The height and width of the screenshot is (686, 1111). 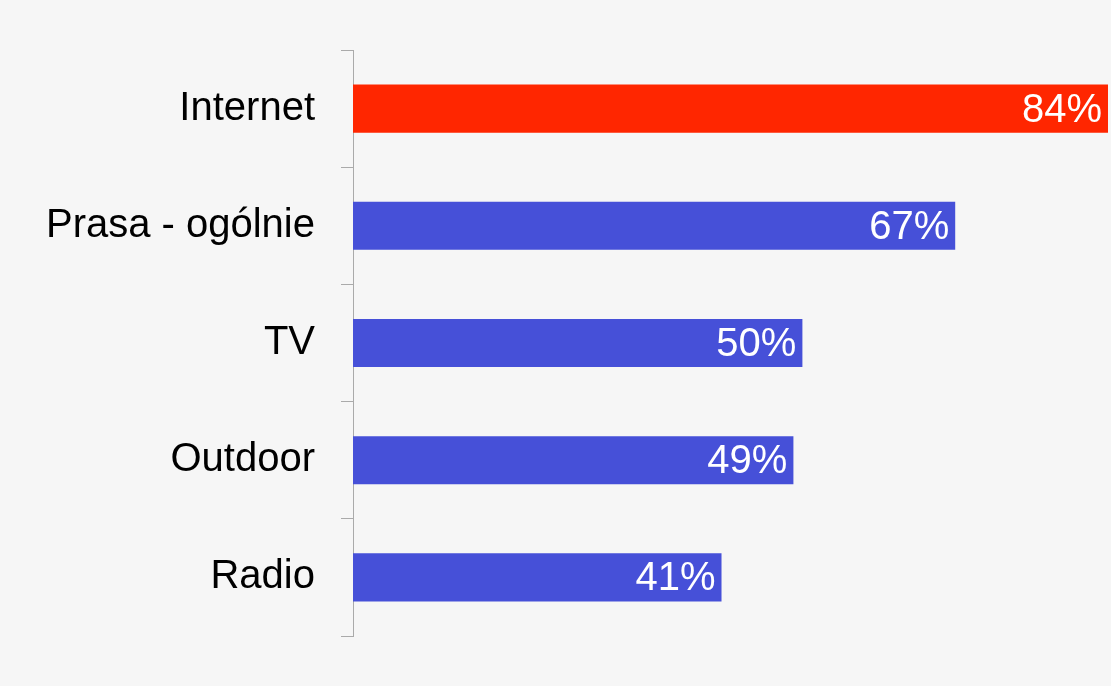 What do you see at coordinates (909, 224) in the screenshot?
I see `data-label: 67%` at bounding box center [909, 224].